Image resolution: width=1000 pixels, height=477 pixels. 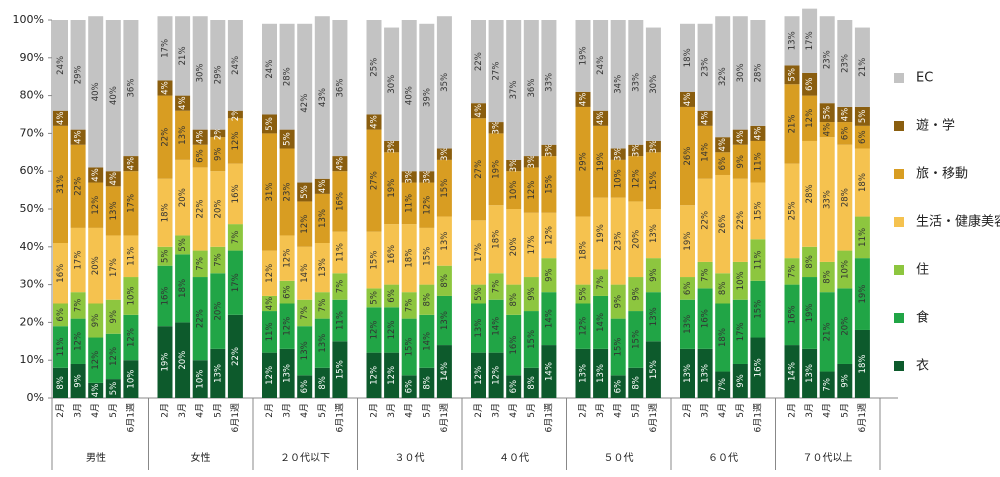 What do you see at coordinates (445, 320) in the screenshot?
I see `data-label: 13%` at bounding box center [445, 320].